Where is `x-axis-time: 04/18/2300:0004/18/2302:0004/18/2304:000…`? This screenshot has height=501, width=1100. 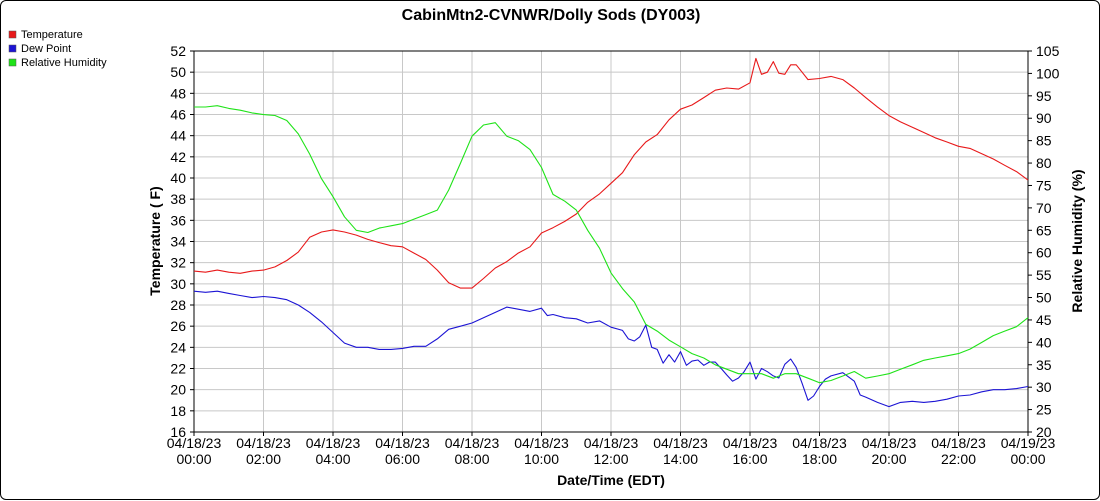
x-axis-time: 04/18/2300:0004/18/2302:0004/18/2304:000… is located at coordinates (611, 449).